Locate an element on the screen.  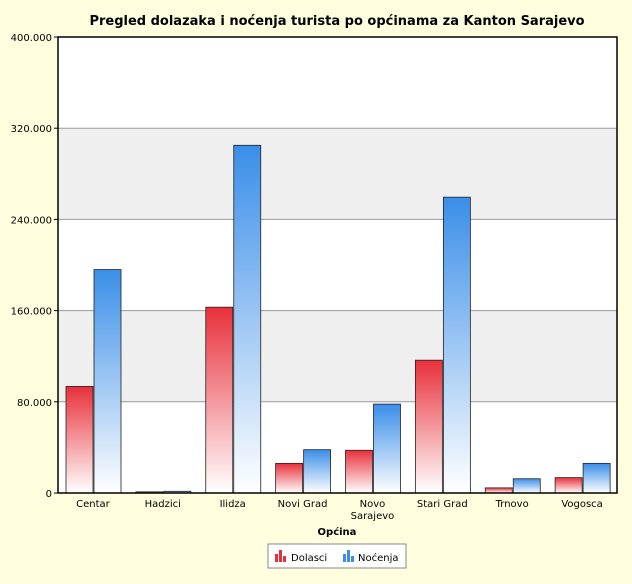
x-tick-label: Vogosca is located at coordinates (581, 504).